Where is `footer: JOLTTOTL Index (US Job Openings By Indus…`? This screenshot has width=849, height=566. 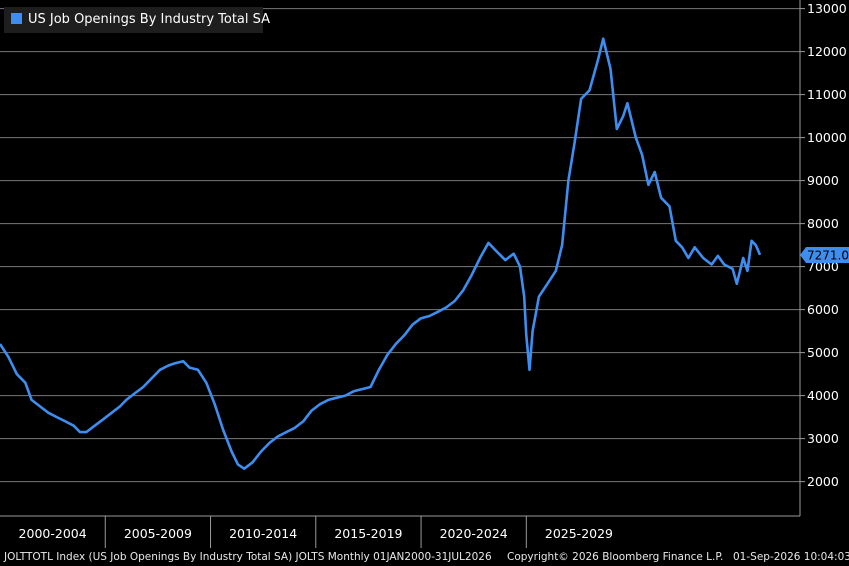
footer: JOLTTOTL Index (US Job Openings By Indus… is located at coordinates (424, 557).